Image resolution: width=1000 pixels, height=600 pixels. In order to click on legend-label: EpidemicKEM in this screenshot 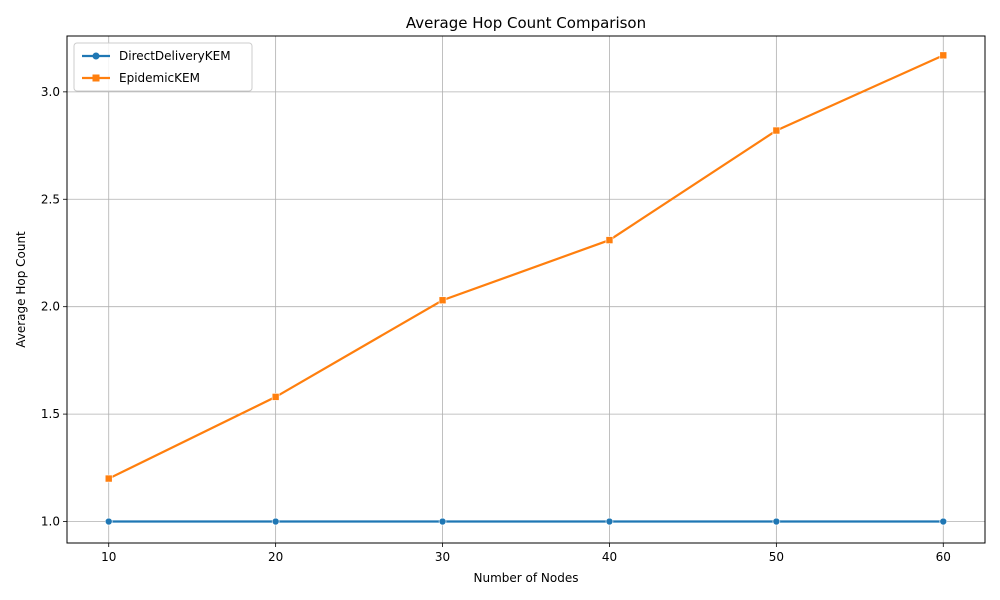, I will do `click(159, 78)`.